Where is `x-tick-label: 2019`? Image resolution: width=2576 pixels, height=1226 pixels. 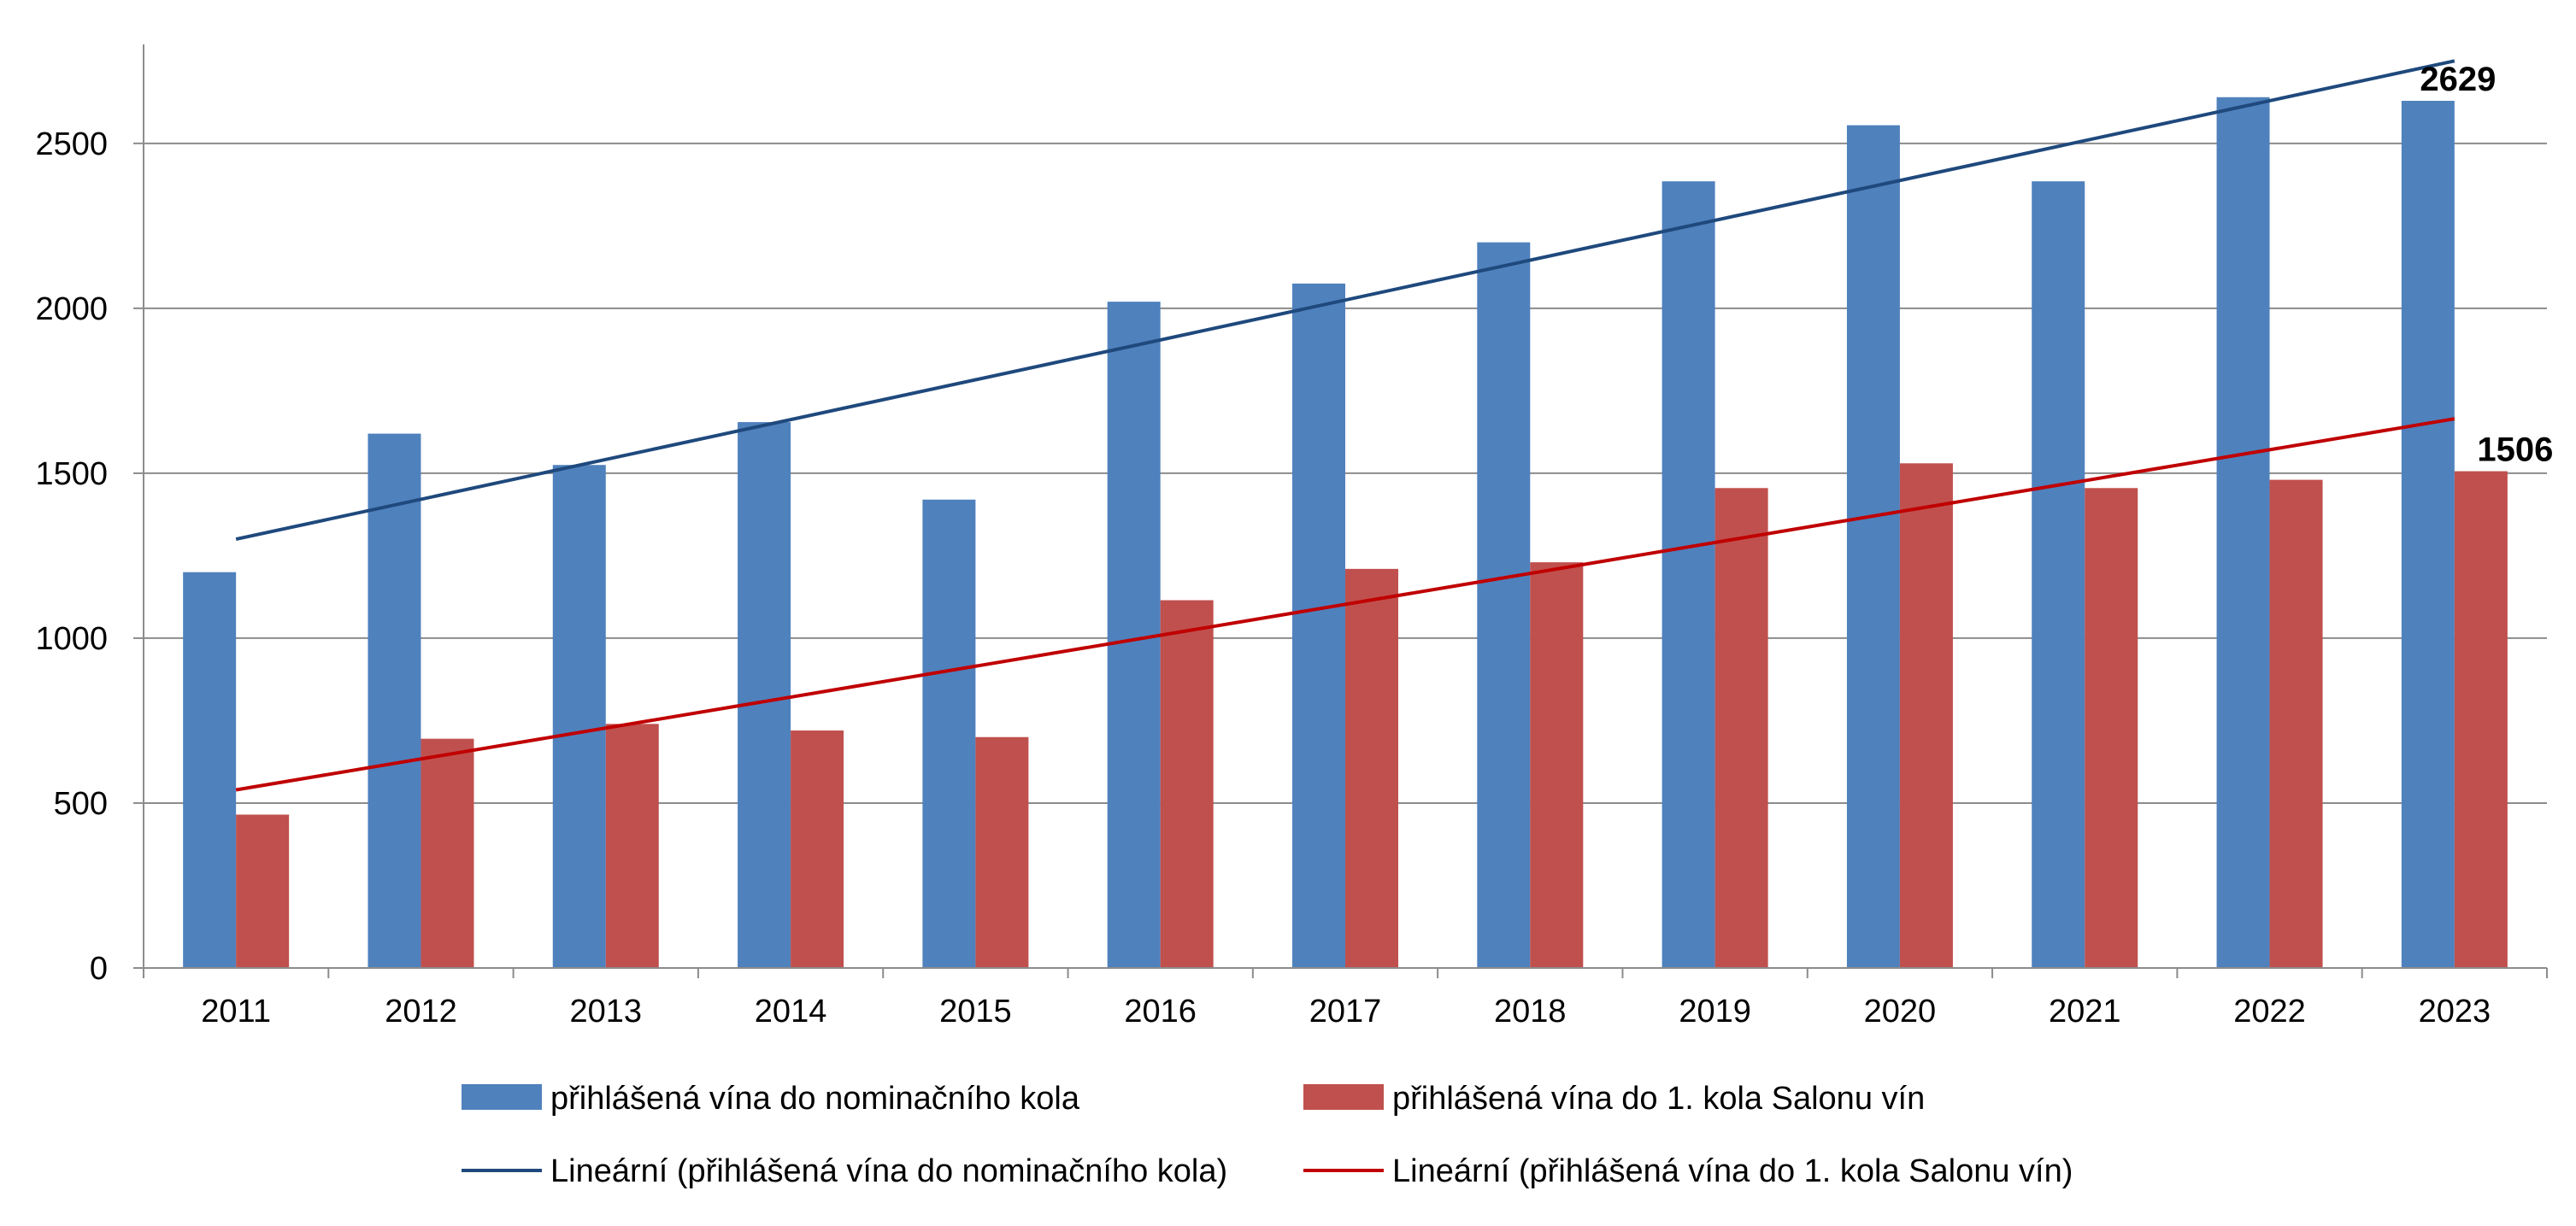
x-tick-label: 2019 is located at coordinates (1715, 1011).